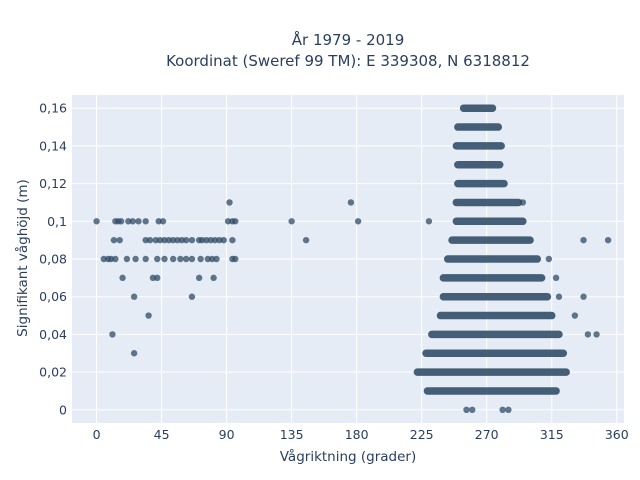  Describe the element at coordinates (22, 258) in the screenshot. I see `y-axis-title: Signifikant våghöjd (m)` at that location.